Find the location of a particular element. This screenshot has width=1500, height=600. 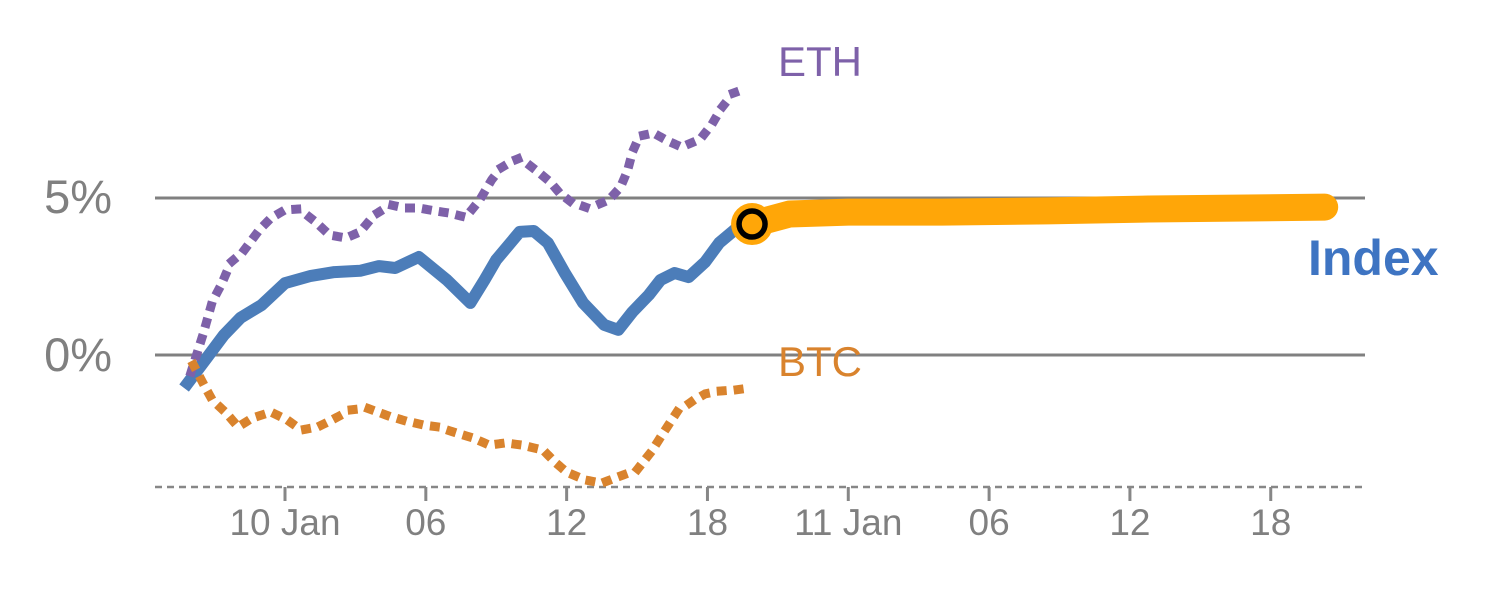

btc-series-label: BTC is located at coordinates (820, 361).